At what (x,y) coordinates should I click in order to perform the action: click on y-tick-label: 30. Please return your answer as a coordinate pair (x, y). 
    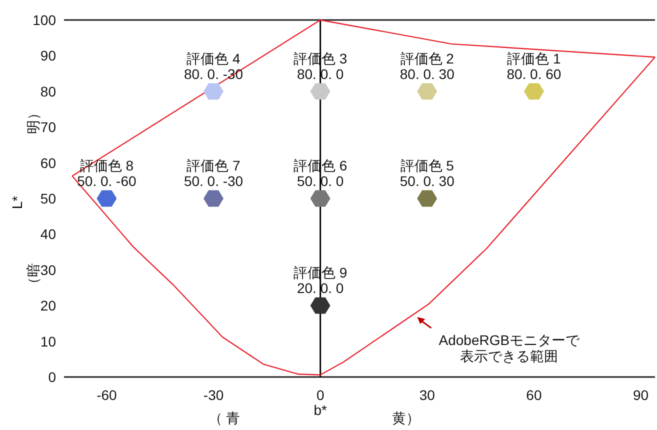
    Looking at the image, I should click on (48, 270).